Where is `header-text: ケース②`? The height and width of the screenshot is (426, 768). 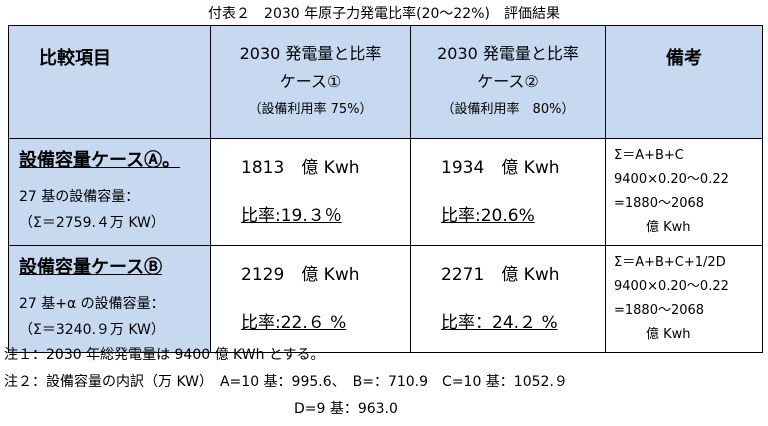 header-text: ケース② is located at coordinates (508, 81).